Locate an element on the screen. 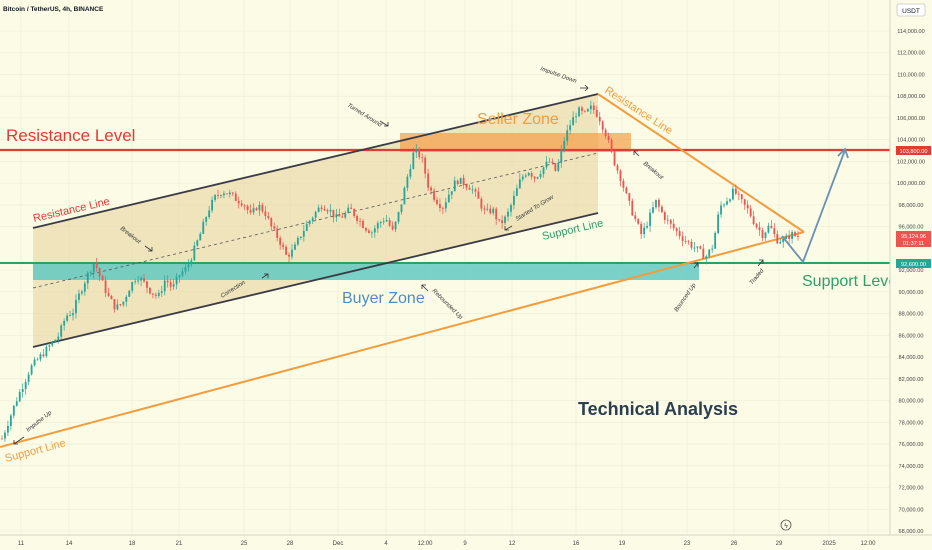 The width and height of the screenshot is (932, 550). countdown-label: 01:37:11 is located at coordinates (913, 244).